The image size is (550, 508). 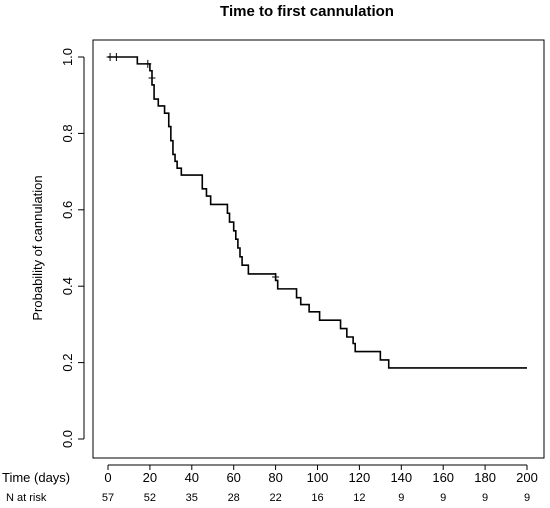 I want to click on risk-count: 57, so click(x=108, y=498).